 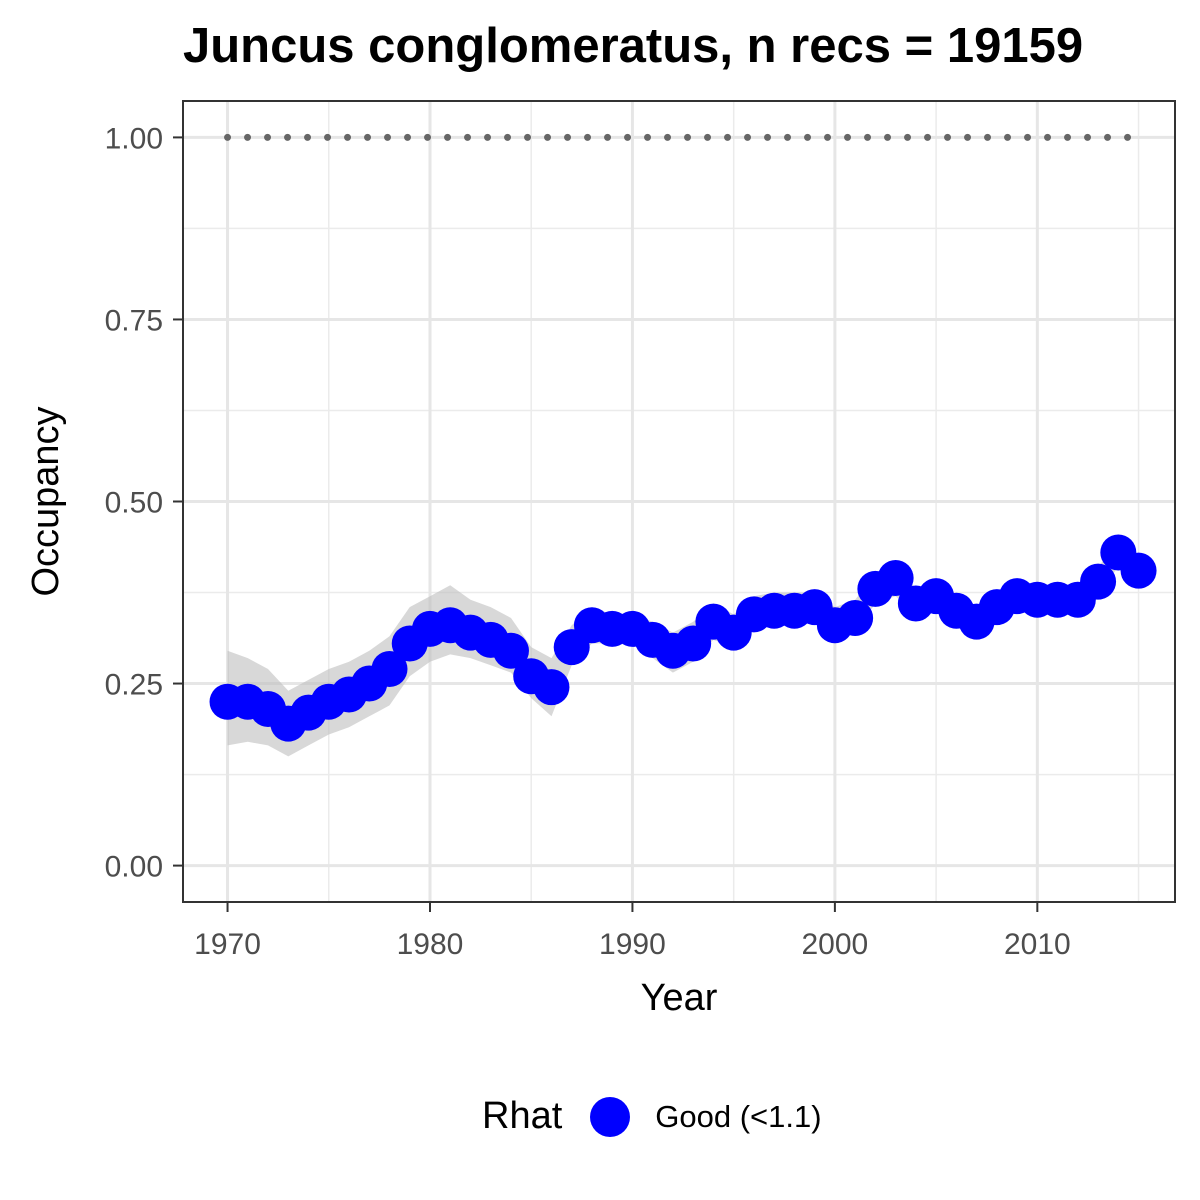 What do you see at coordinates (652, 1116) in the screenshot?
I see `legend: Rhat Good (<1.1)` at bounding box center [652, 1116].